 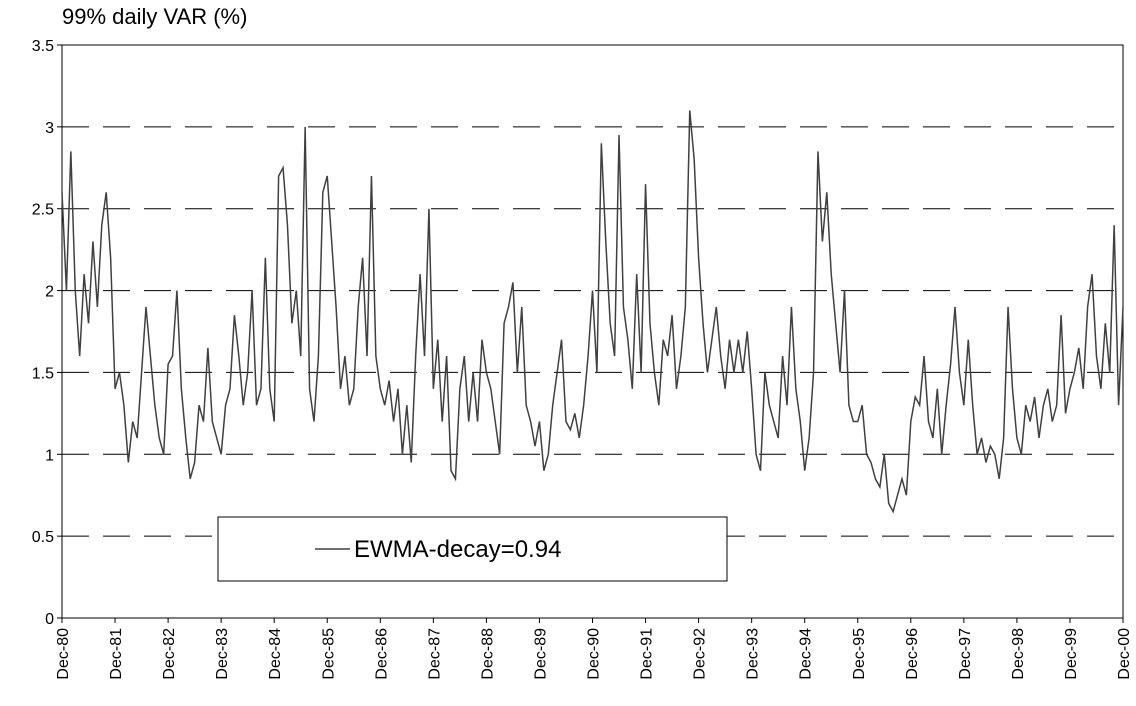 I want to click on y-tick-label: 3.5, so click(x=43, y=46).